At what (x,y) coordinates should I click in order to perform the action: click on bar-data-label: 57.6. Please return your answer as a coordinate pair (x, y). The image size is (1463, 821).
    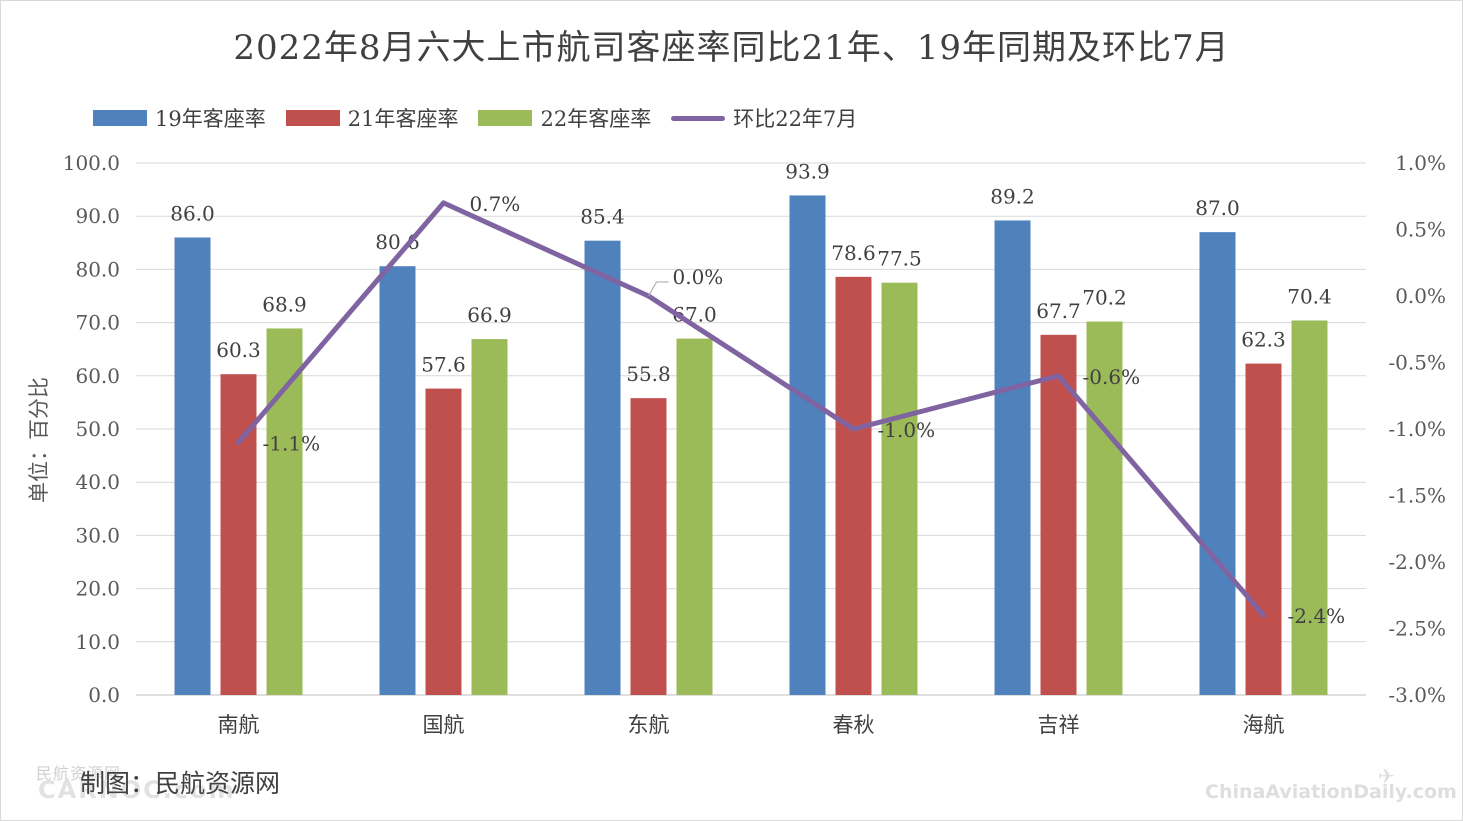
    Looking at the image, I should click on (443, 365).